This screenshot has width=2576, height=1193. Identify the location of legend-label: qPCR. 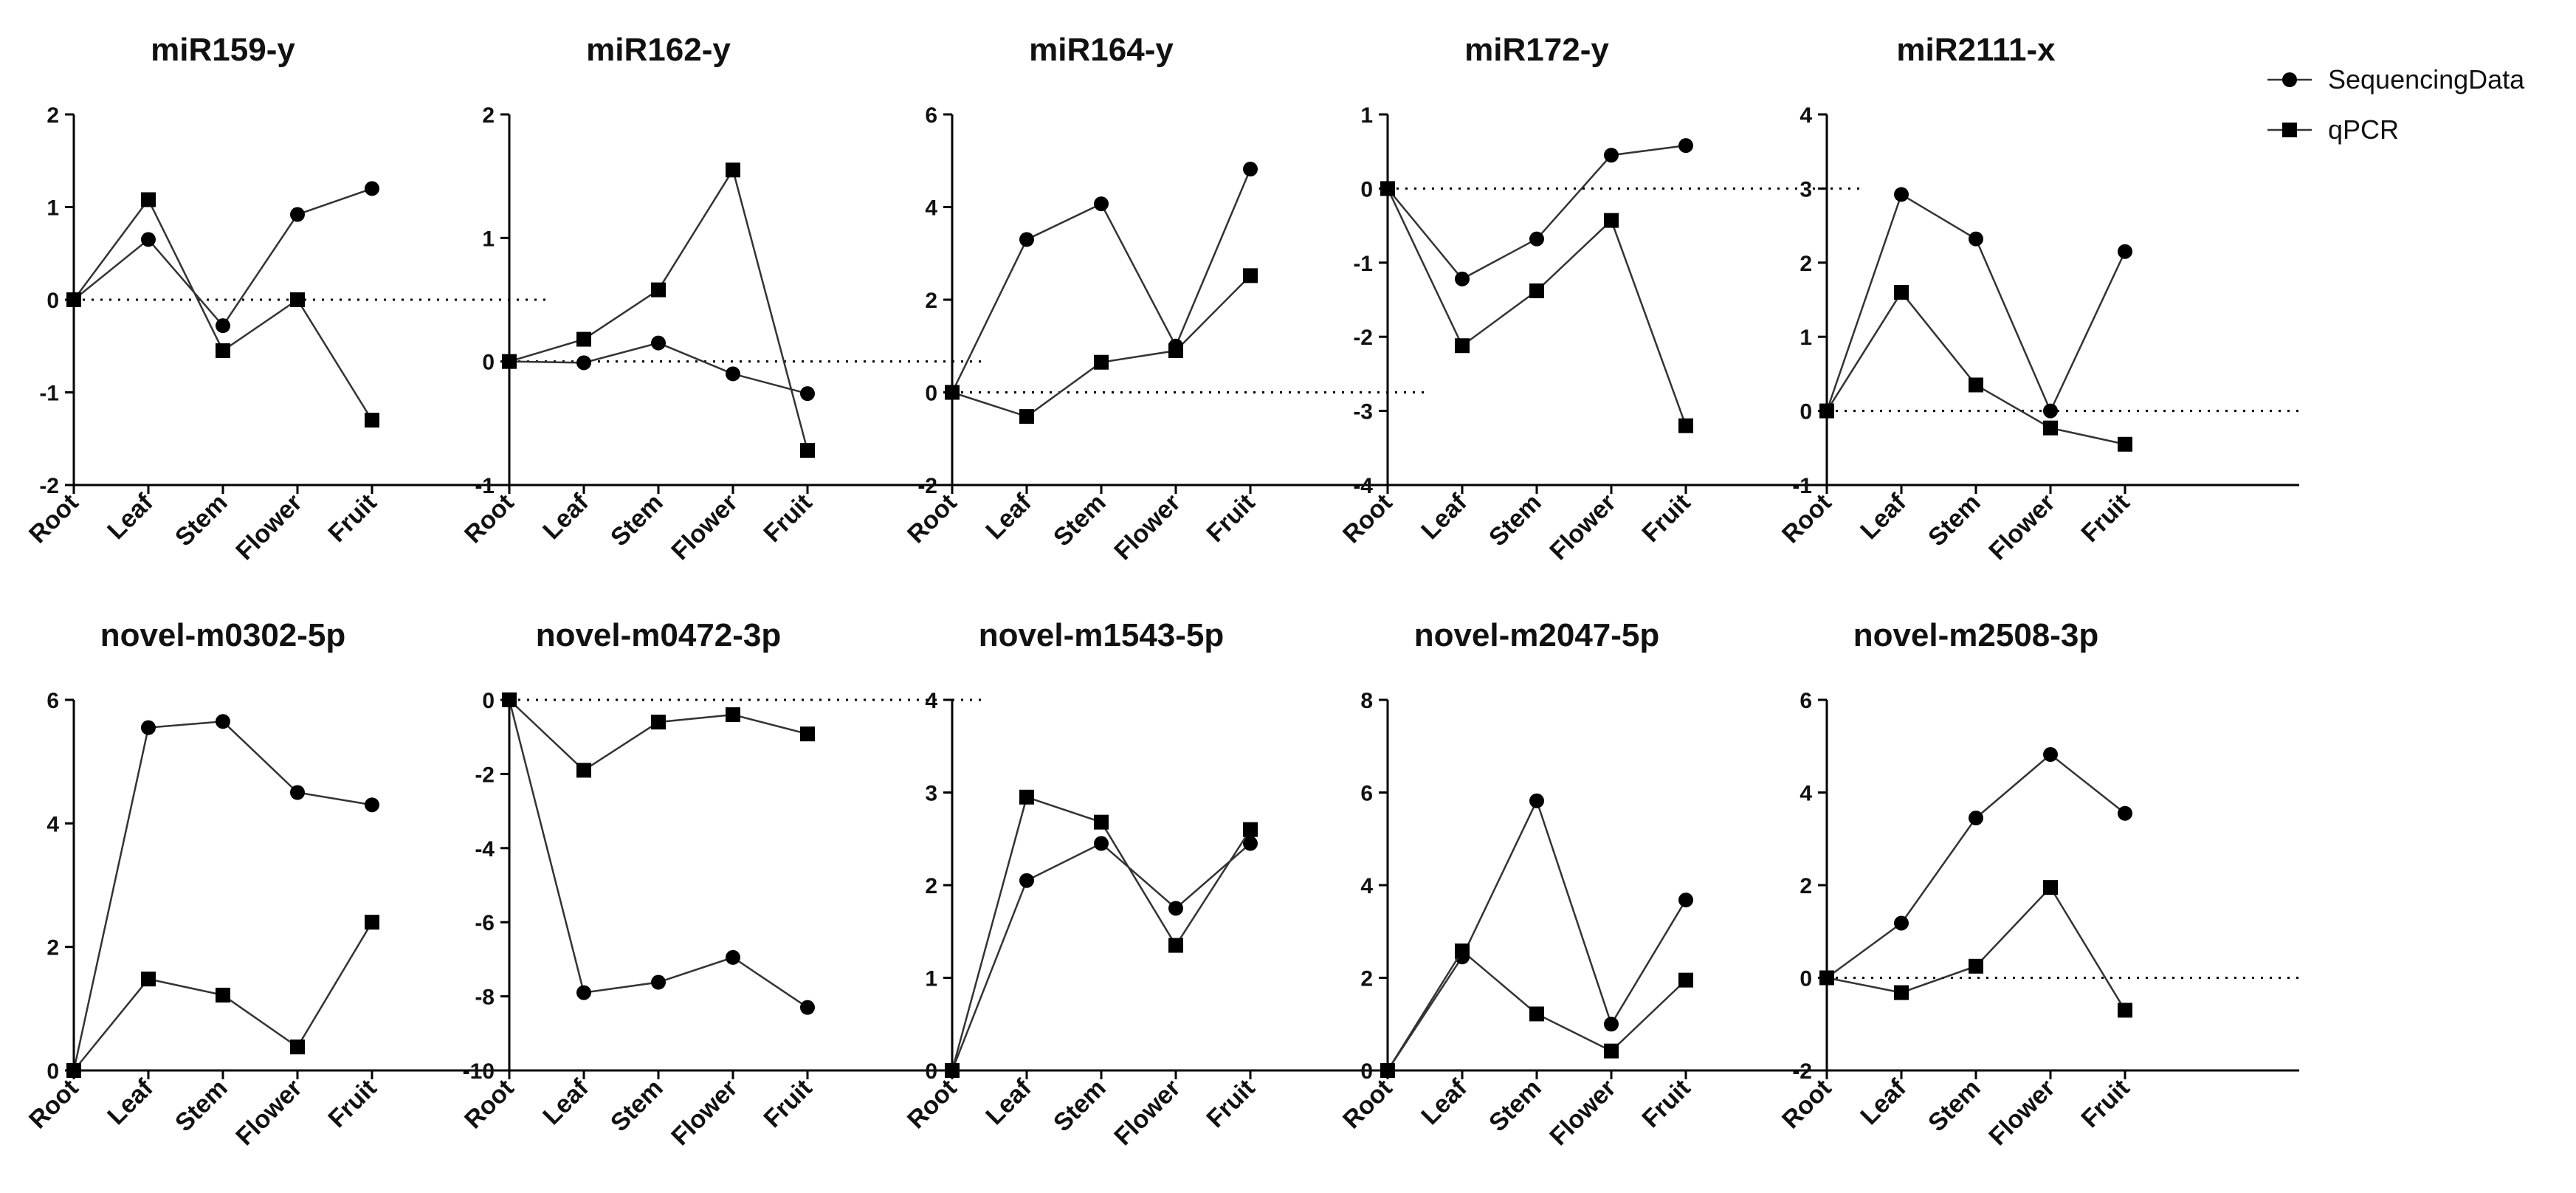
(2364, 129).